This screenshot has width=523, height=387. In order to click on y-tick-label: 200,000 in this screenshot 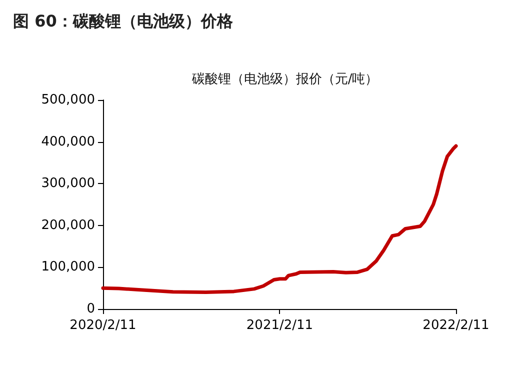, I will do `click(68, 225)`.